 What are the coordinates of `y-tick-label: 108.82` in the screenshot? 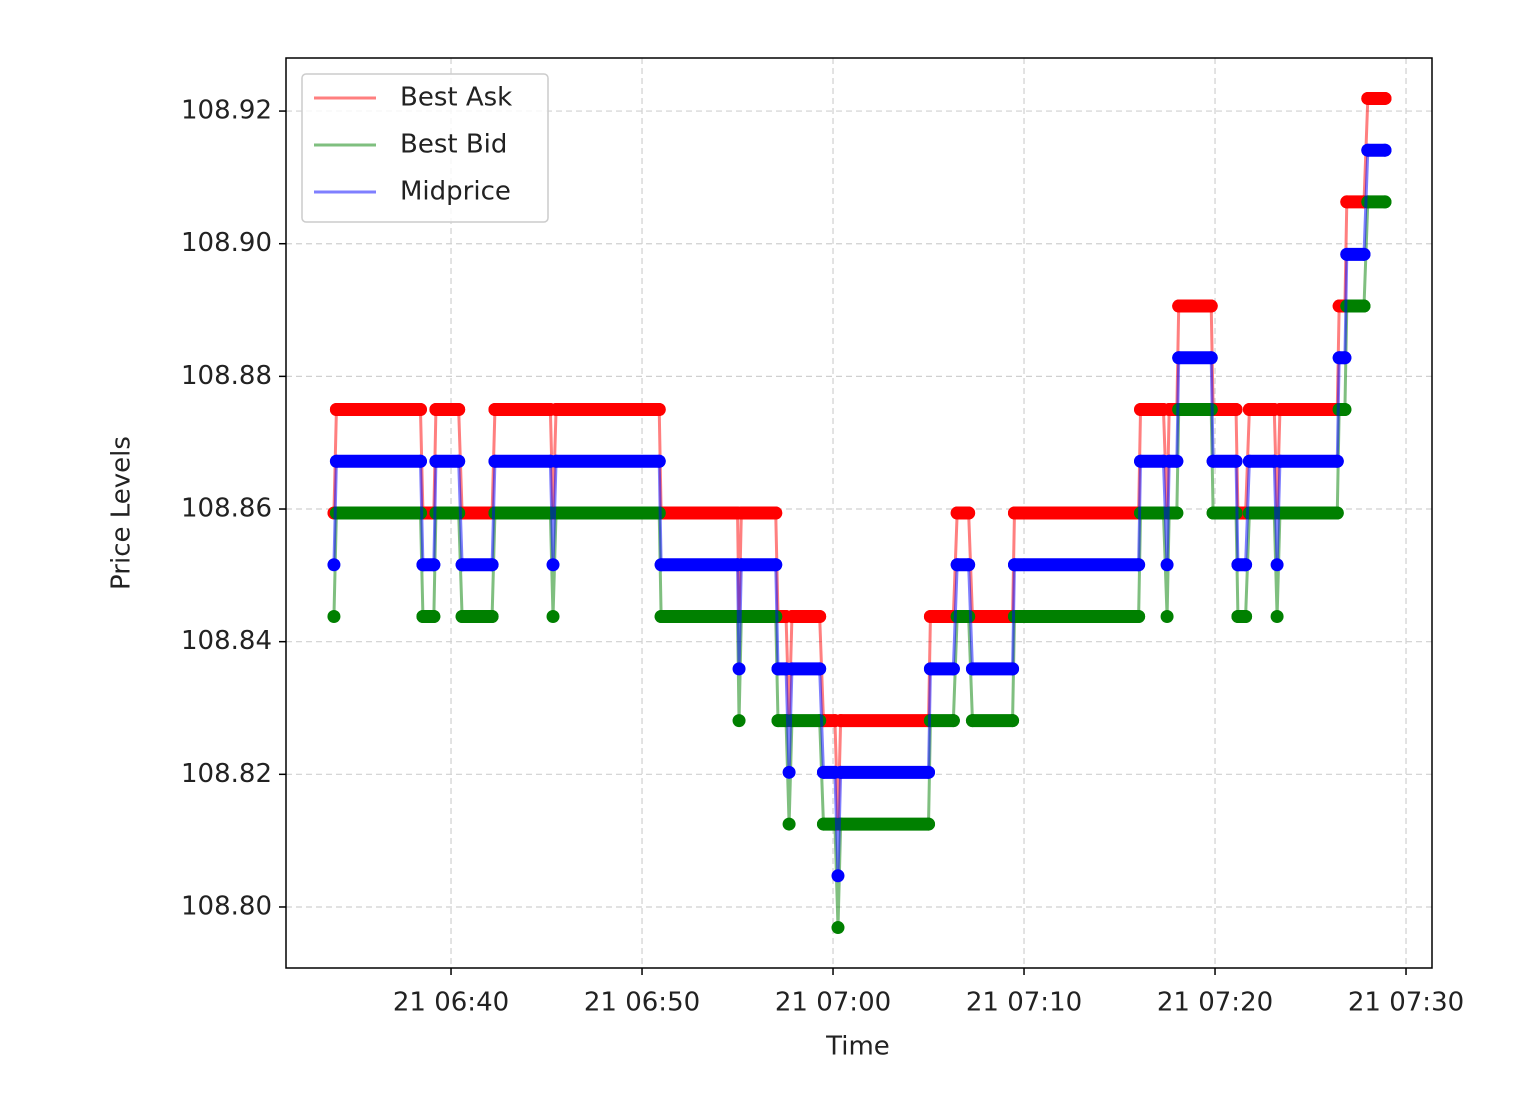 It's located at (226, 774).